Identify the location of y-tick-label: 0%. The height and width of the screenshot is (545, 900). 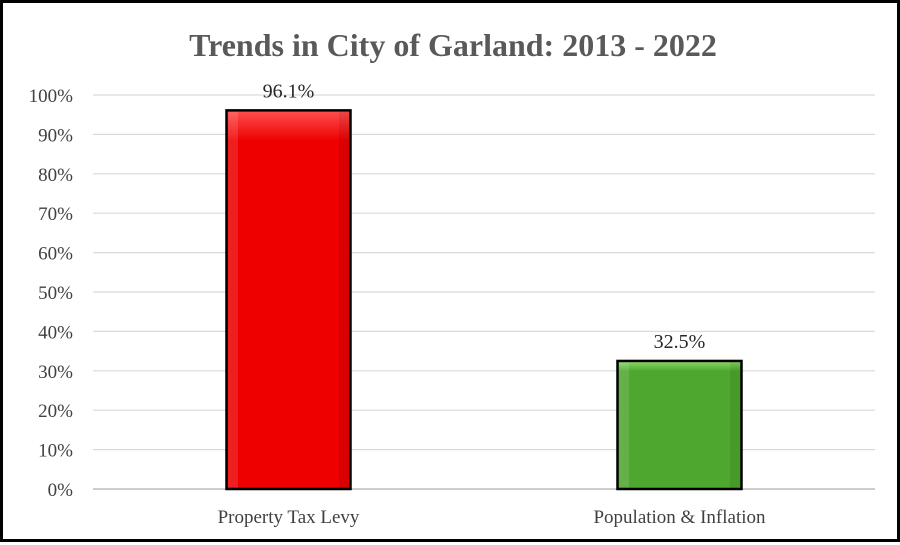
(61, 490).